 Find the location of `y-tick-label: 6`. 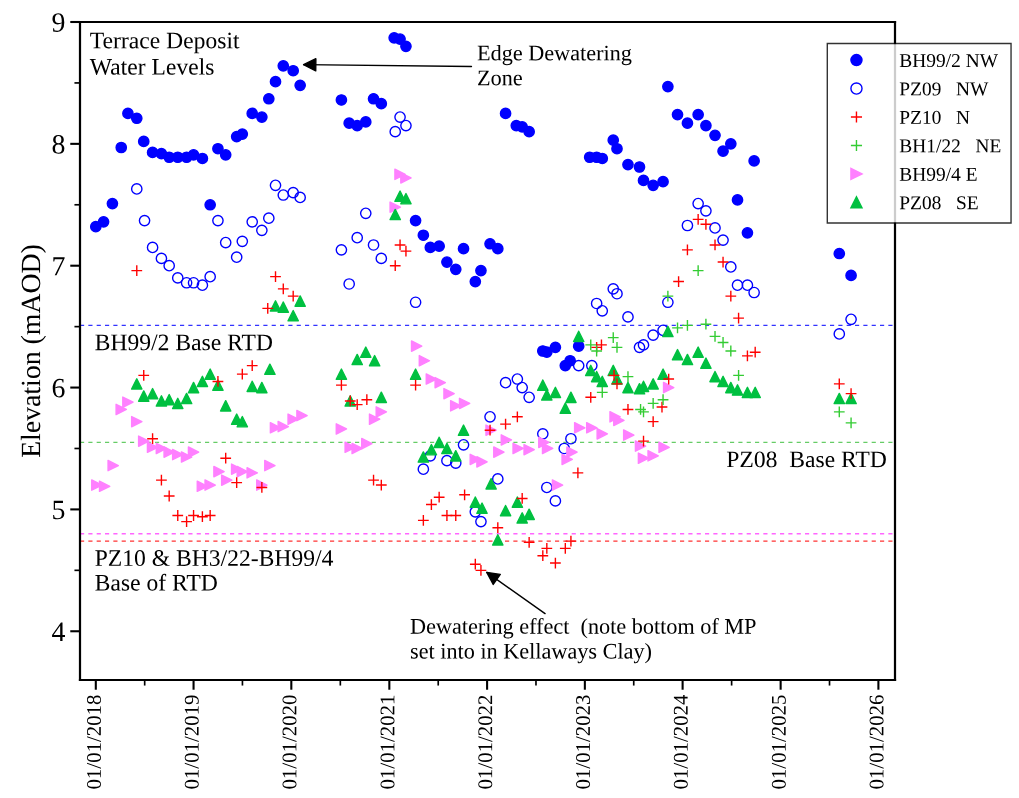

y-tick-label: 6 is located at coordinates (58, 388).